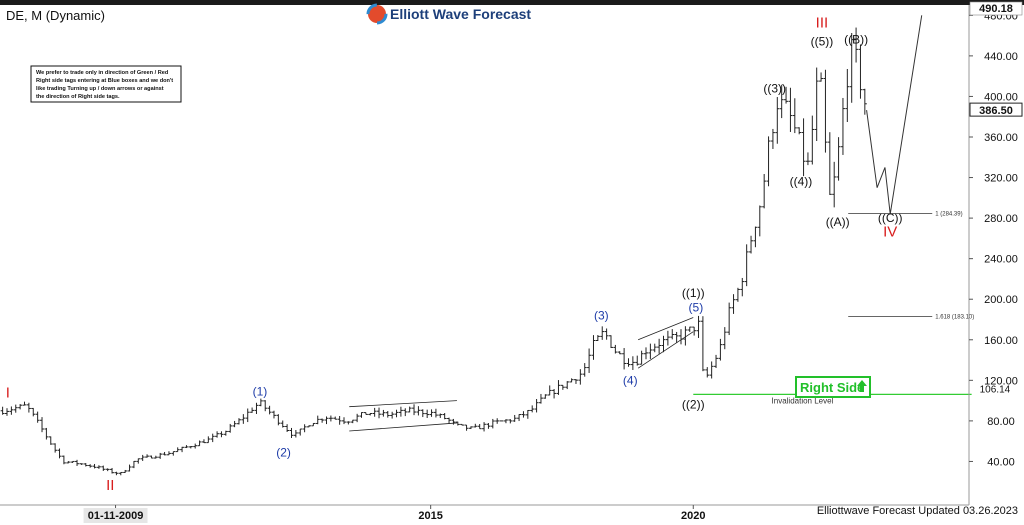 The height and width of the screenshot is (525, 1024). What do you see at coordinates (1001, 300) in the screenshot?
I see `y-tick-label: 200.00` at bounding box center [1001, 300].